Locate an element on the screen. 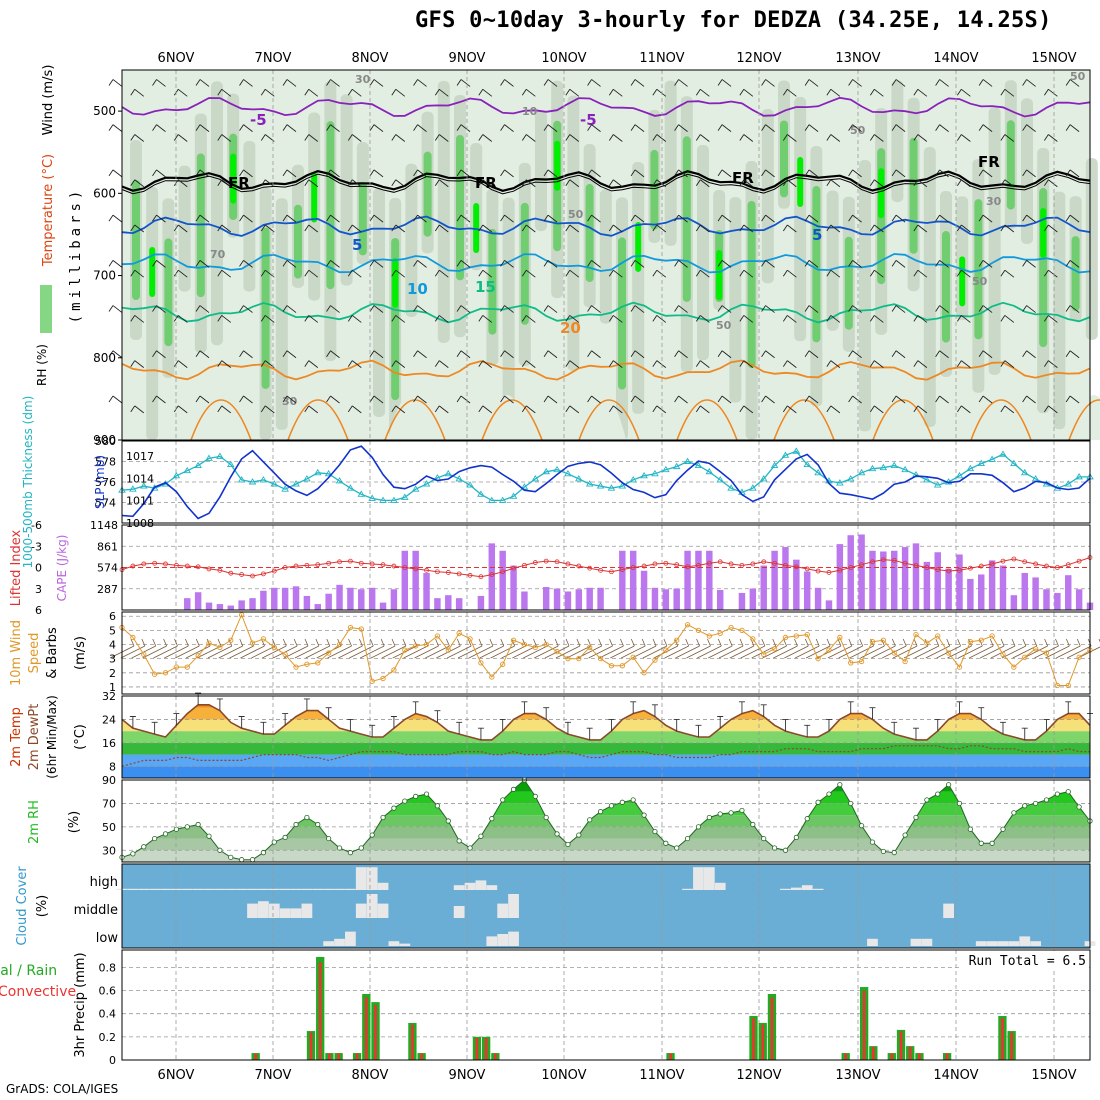 Image resolution: width=1100 pixels, height=1100 pixels. rh-band-bright is located at coordinates (314, 197).